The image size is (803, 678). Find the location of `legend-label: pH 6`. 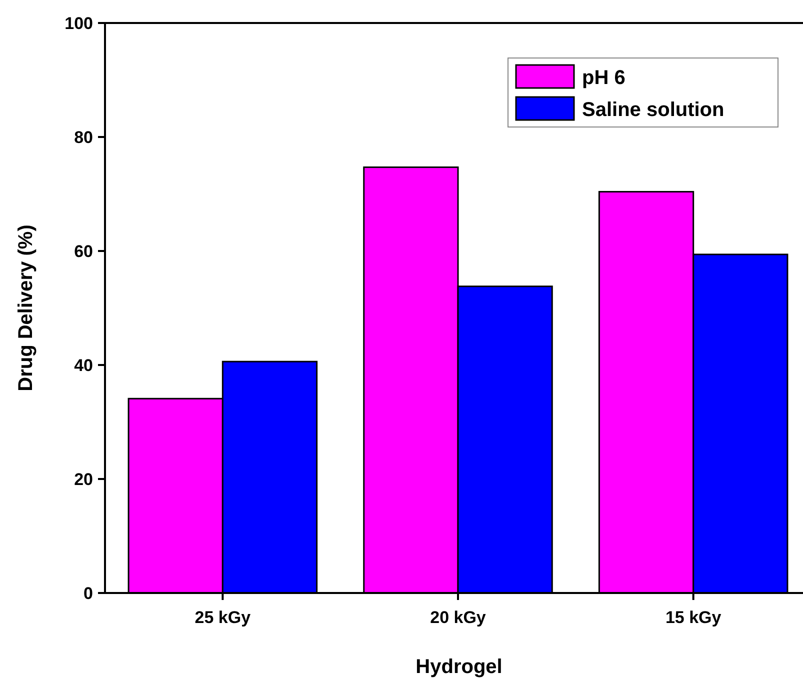

legend-label: pH 6 is located at coordinates (604, 78).